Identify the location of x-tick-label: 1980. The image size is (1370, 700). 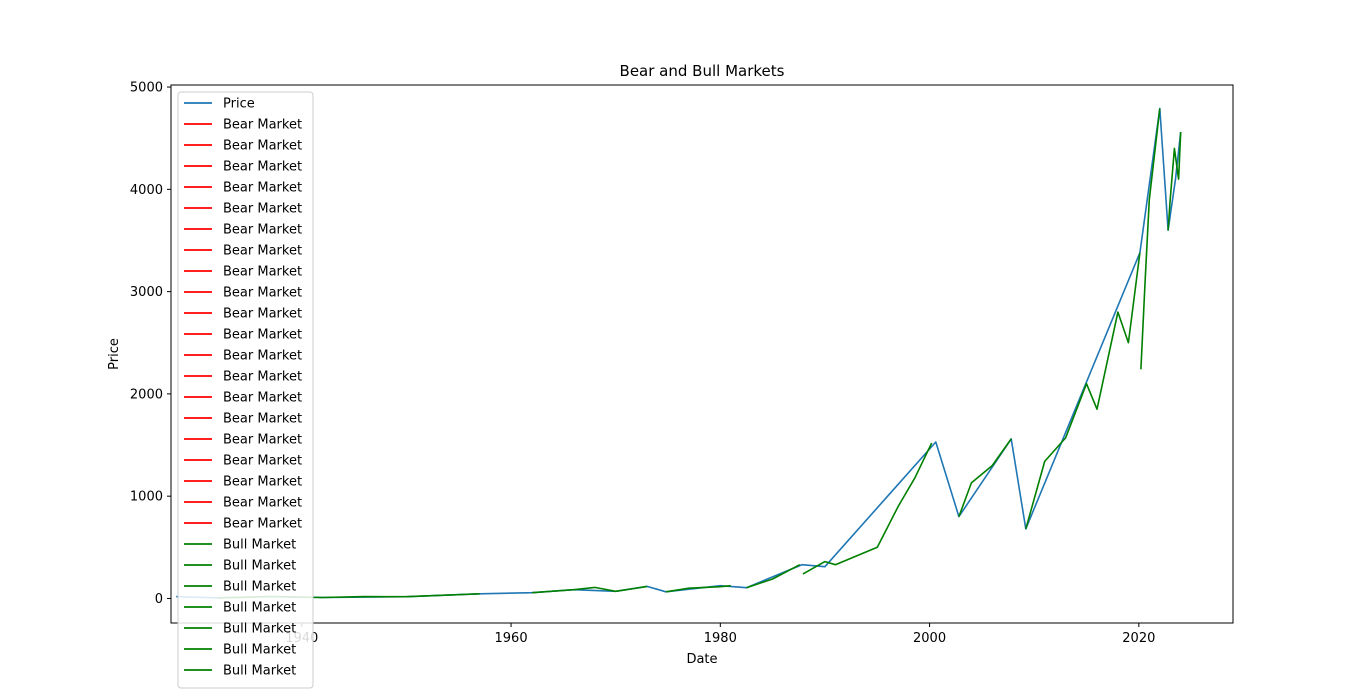
(720, 638).